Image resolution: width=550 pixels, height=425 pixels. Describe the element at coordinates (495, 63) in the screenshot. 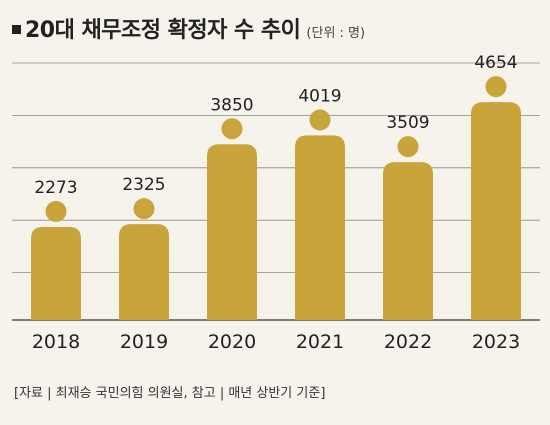

I see `value-label-2023: 4654` at that location.